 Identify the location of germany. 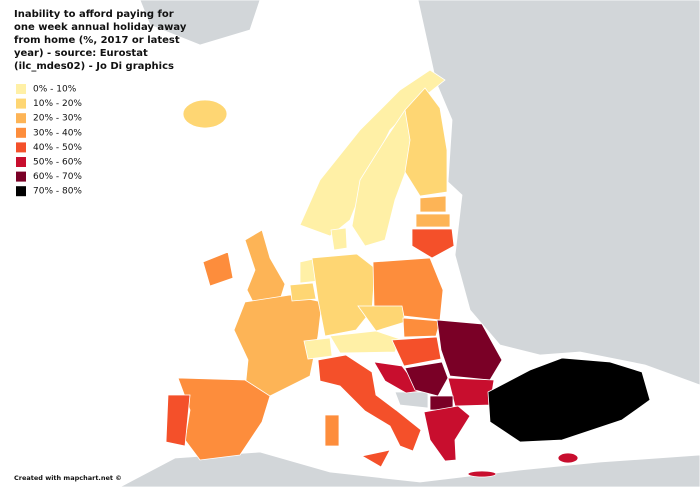
(343, 295).